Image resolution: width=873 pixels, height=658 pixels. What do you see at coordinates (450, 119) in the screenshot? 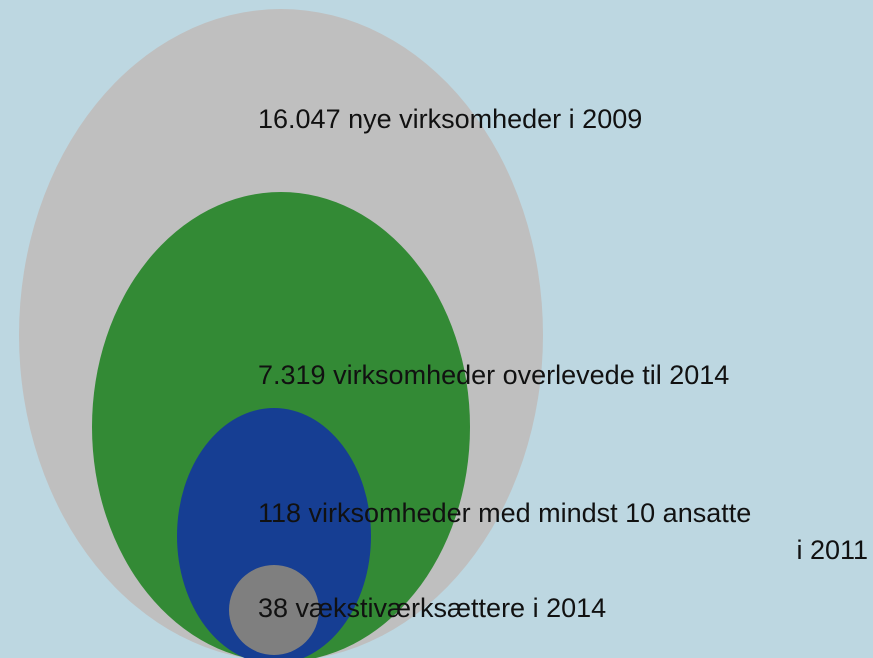
I see `node-label: 16.047 nye virksomheder i 2009` at bounding box center [450, 119].